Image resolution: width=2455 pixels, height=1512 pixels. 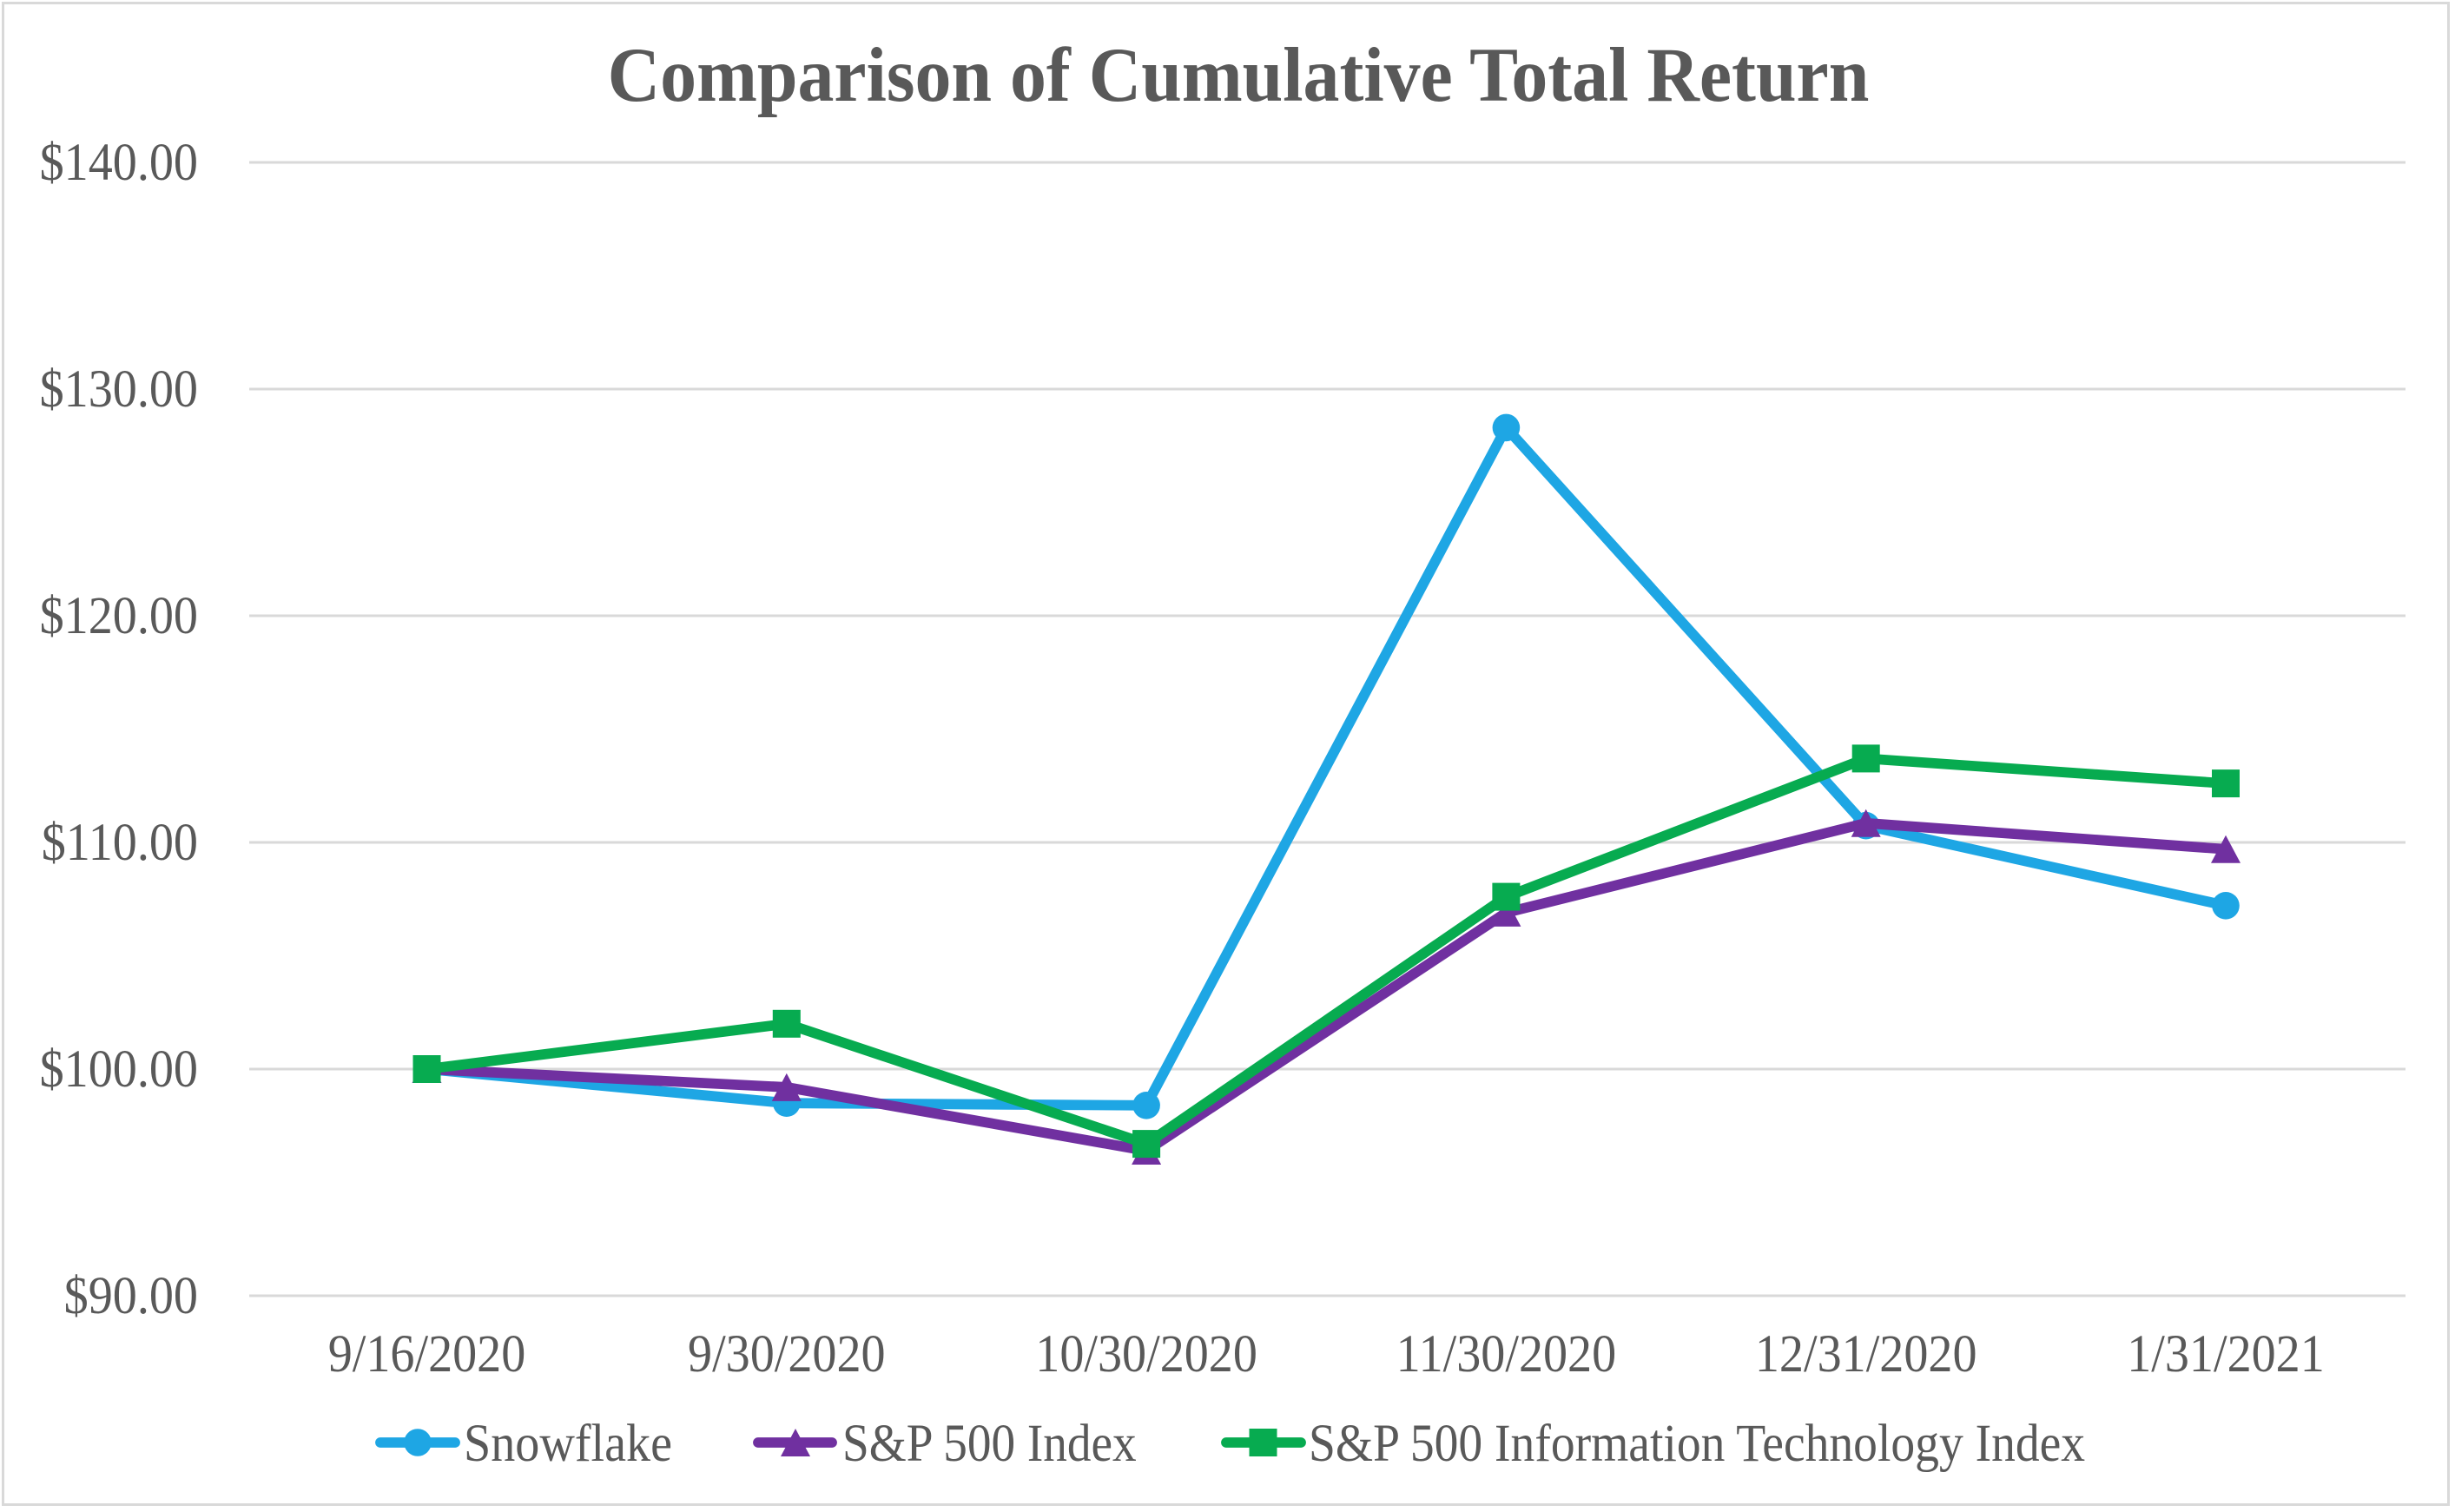 What do you see at coordinates (989, 1443) in the screenshot?
I see `svg-text: S&P 500 Index` at bounding box center [989, 1443].